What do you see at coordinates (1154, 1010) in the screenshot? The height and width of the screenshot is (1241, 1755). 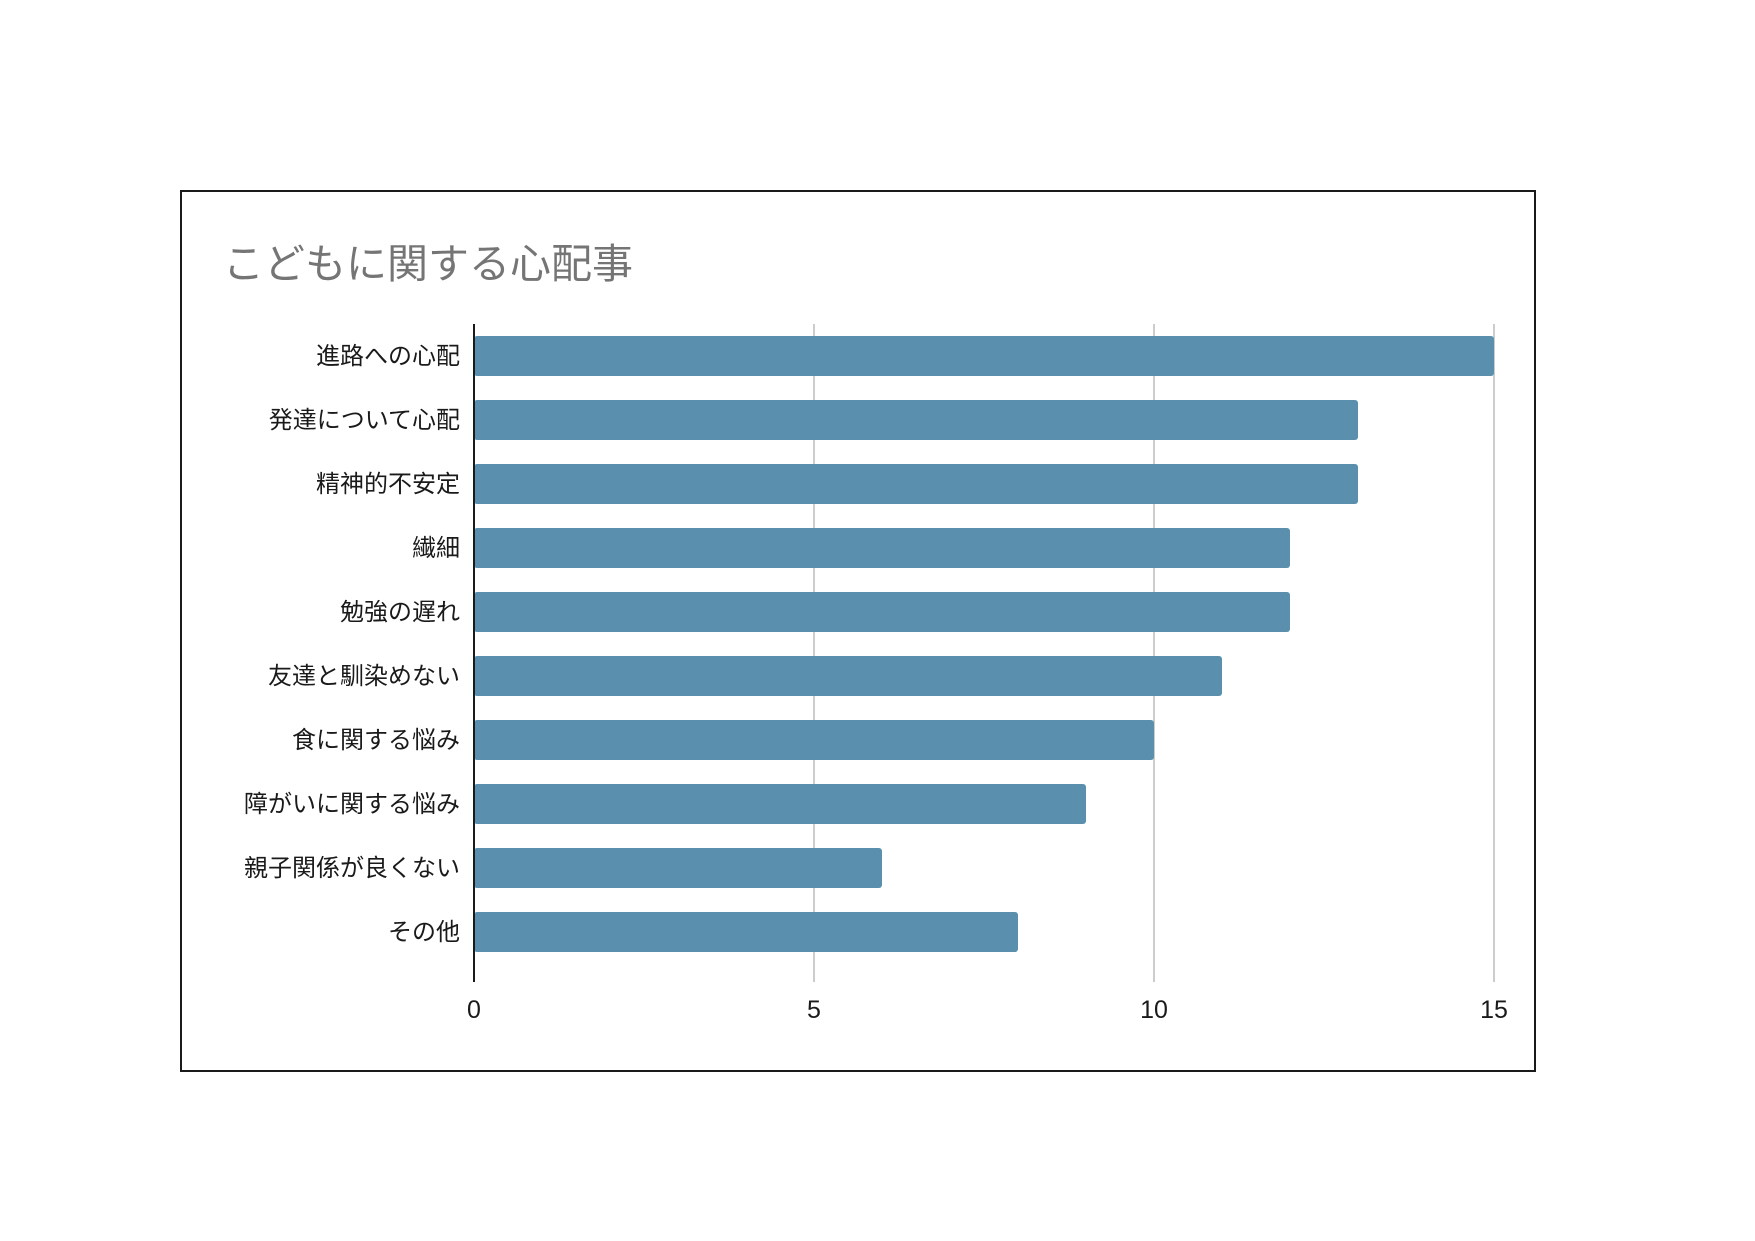 I see `x-tick-label: 10` at bounding box center [1154, 1010].